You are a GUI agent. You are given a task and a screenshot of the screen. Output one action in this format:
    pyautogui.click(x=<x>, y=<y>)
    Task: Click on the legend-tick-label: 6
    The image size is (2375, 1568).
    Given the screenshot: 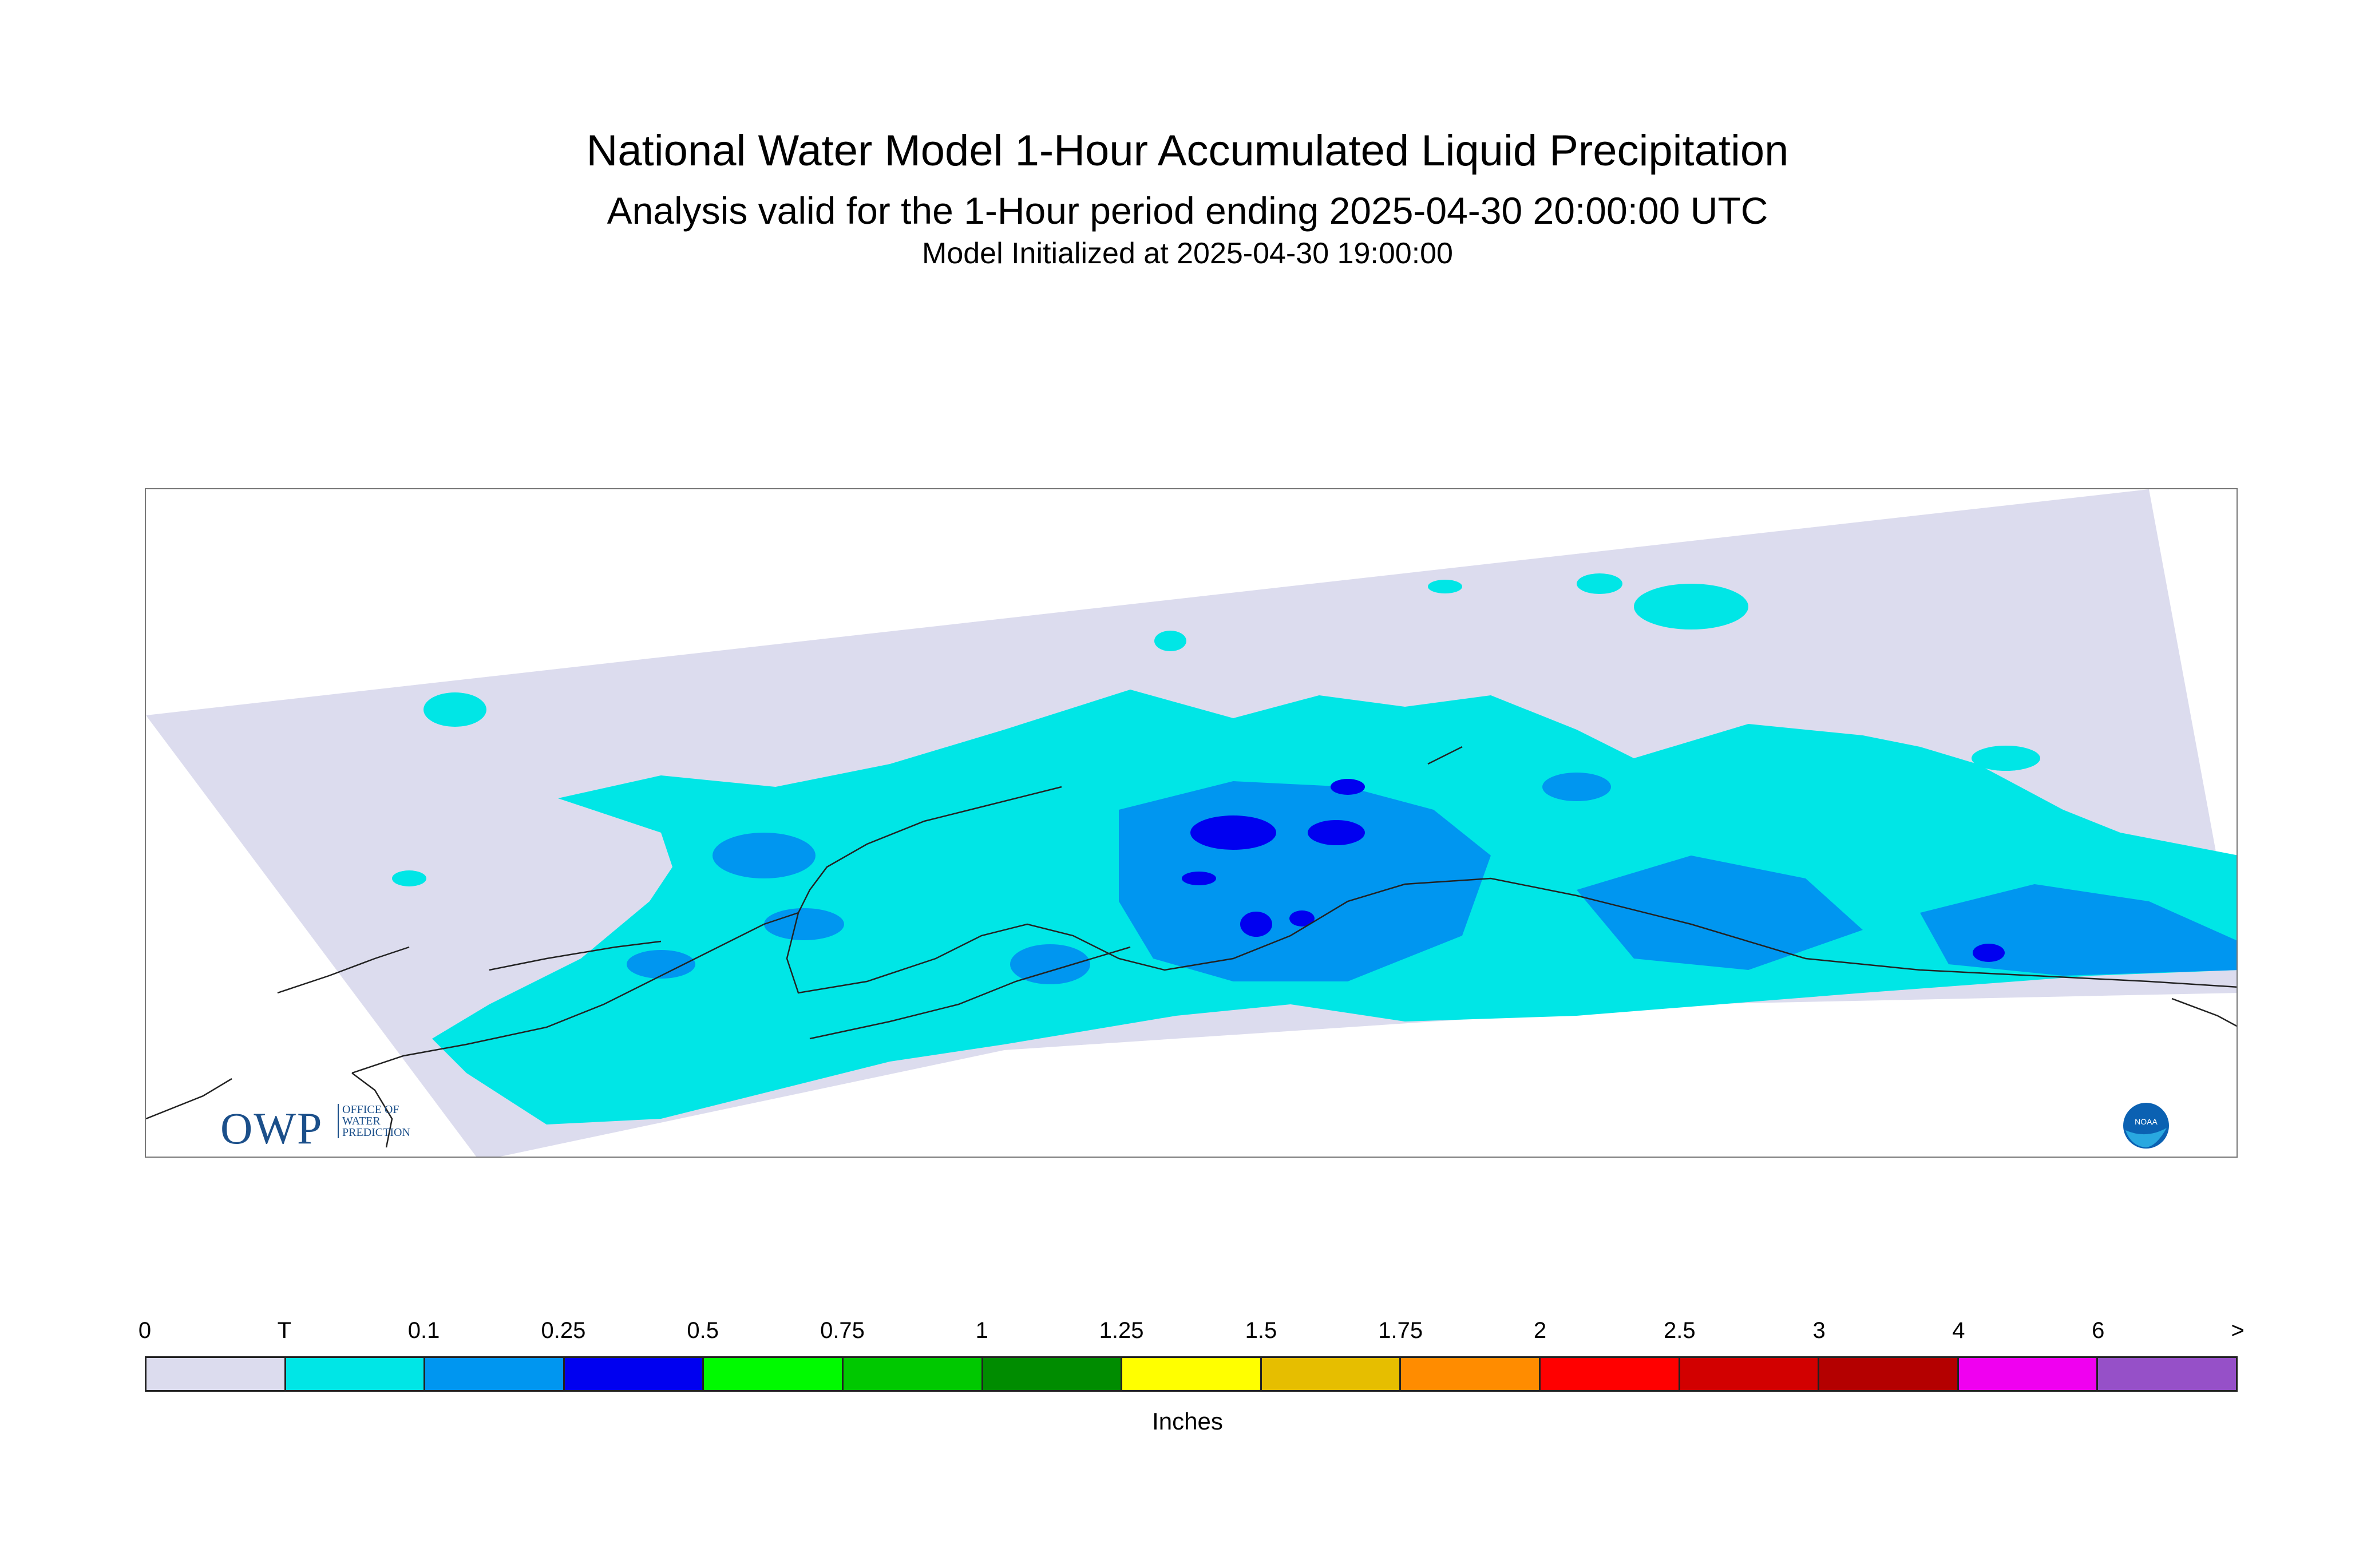 What is the action you would take?
    pyautogui.click(x=2098, y=1330)
    